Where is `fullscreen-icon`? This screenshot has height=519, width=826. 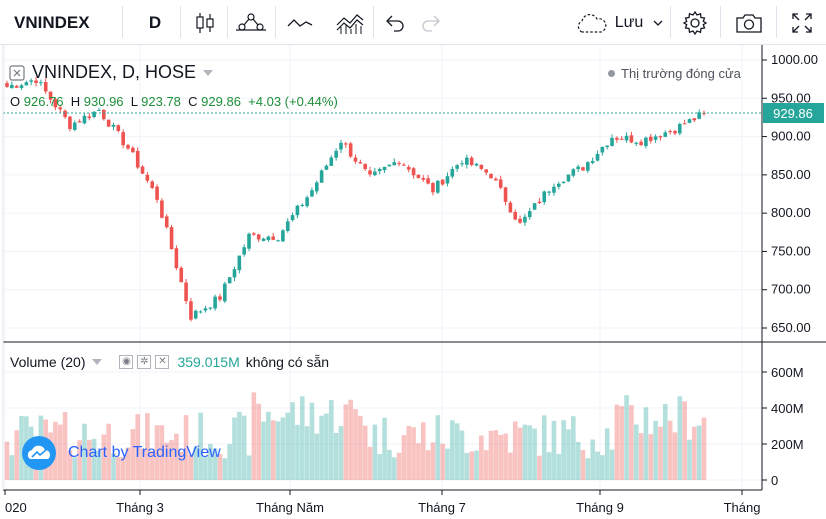 fullscreen-icon is located at coordinates (802, 22).